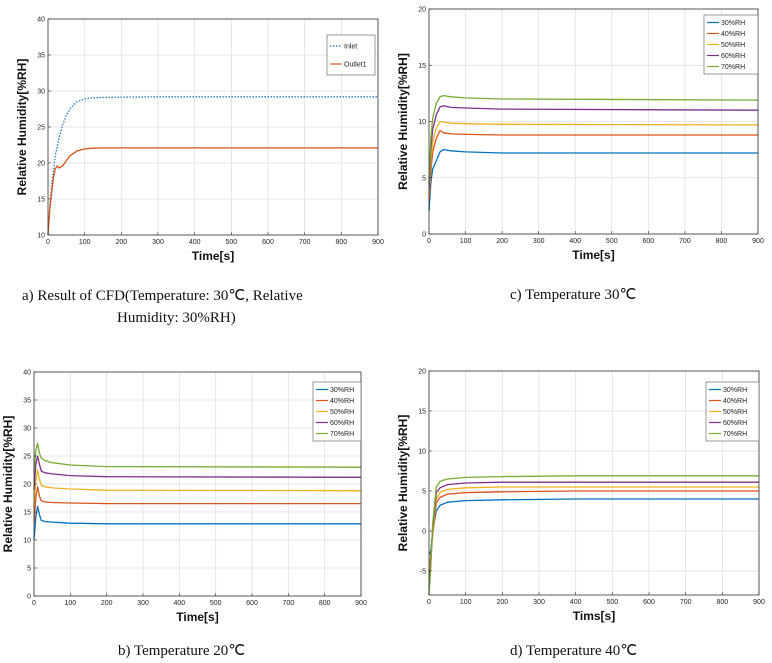  What do you see at coordinates (182, 651) in the screenshot?
I see `caption-b: b) Temperature 20℃` at bounding box center [182, 651].